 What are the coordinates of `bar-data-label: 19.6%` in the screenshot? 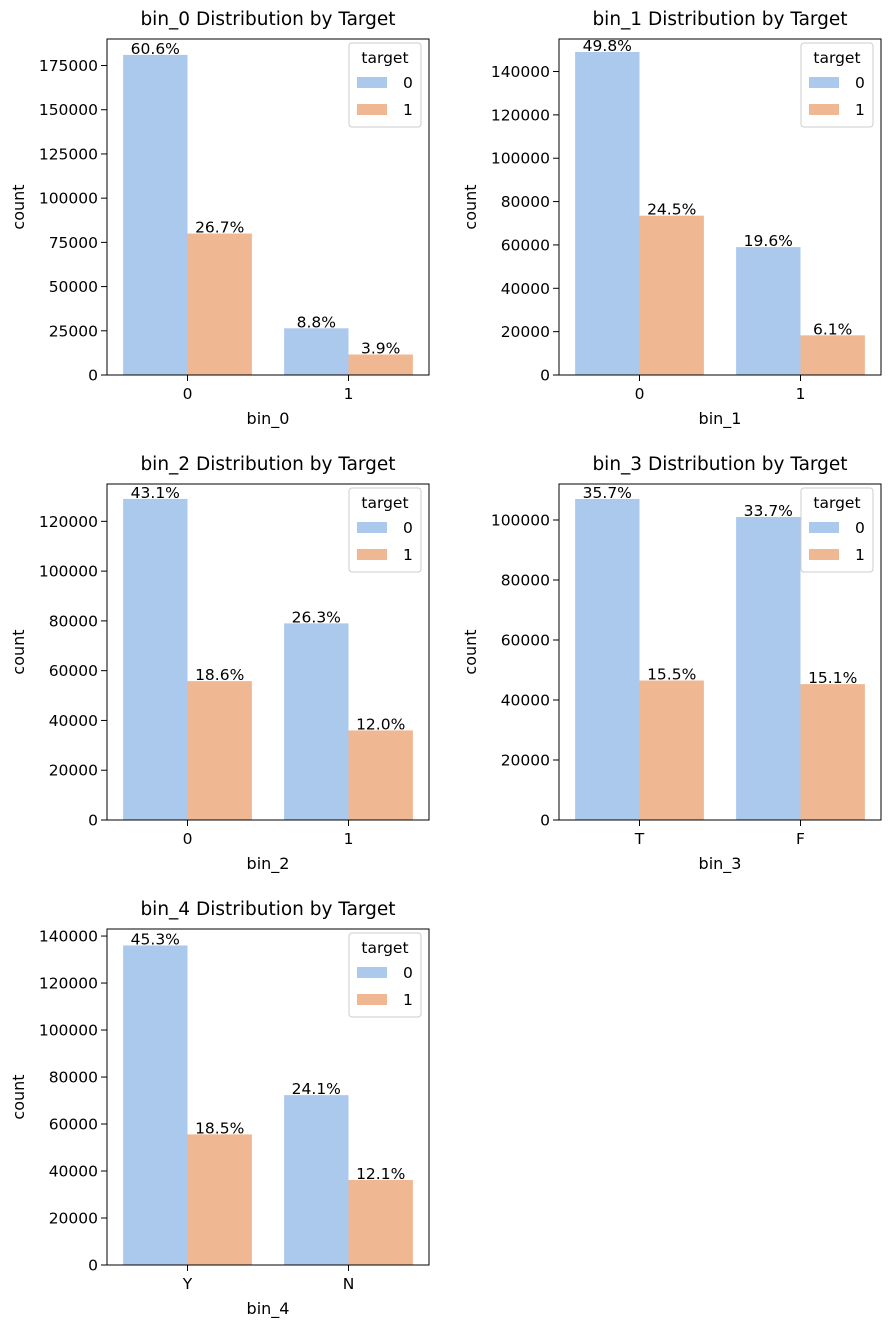 It's located at (768, 241).